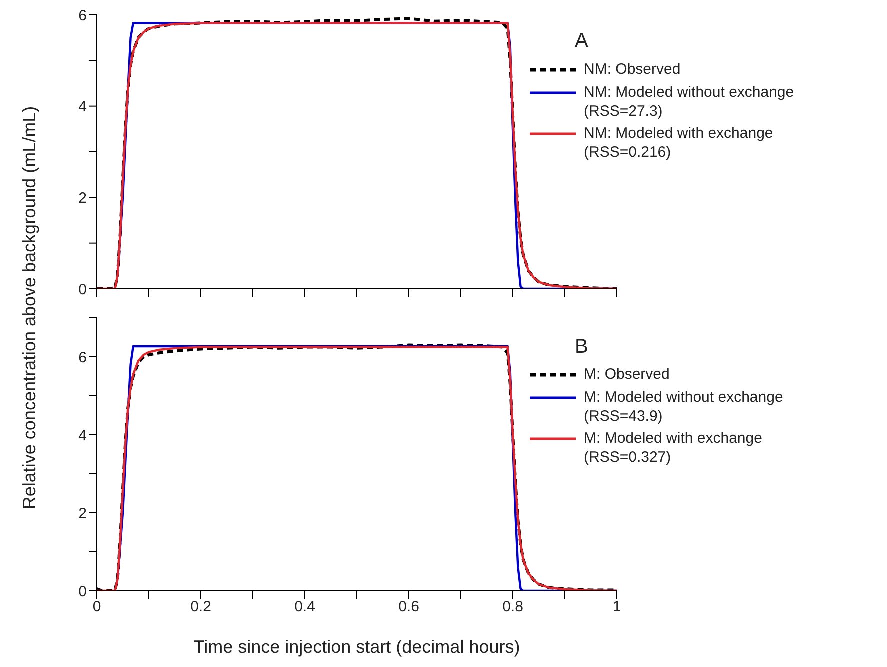 Image resolution: width=887 pixels, height=667 pixels. Describe the element at coordinates (97, 607) in the screenshot. I see `x-tick-label: 0` at that location.